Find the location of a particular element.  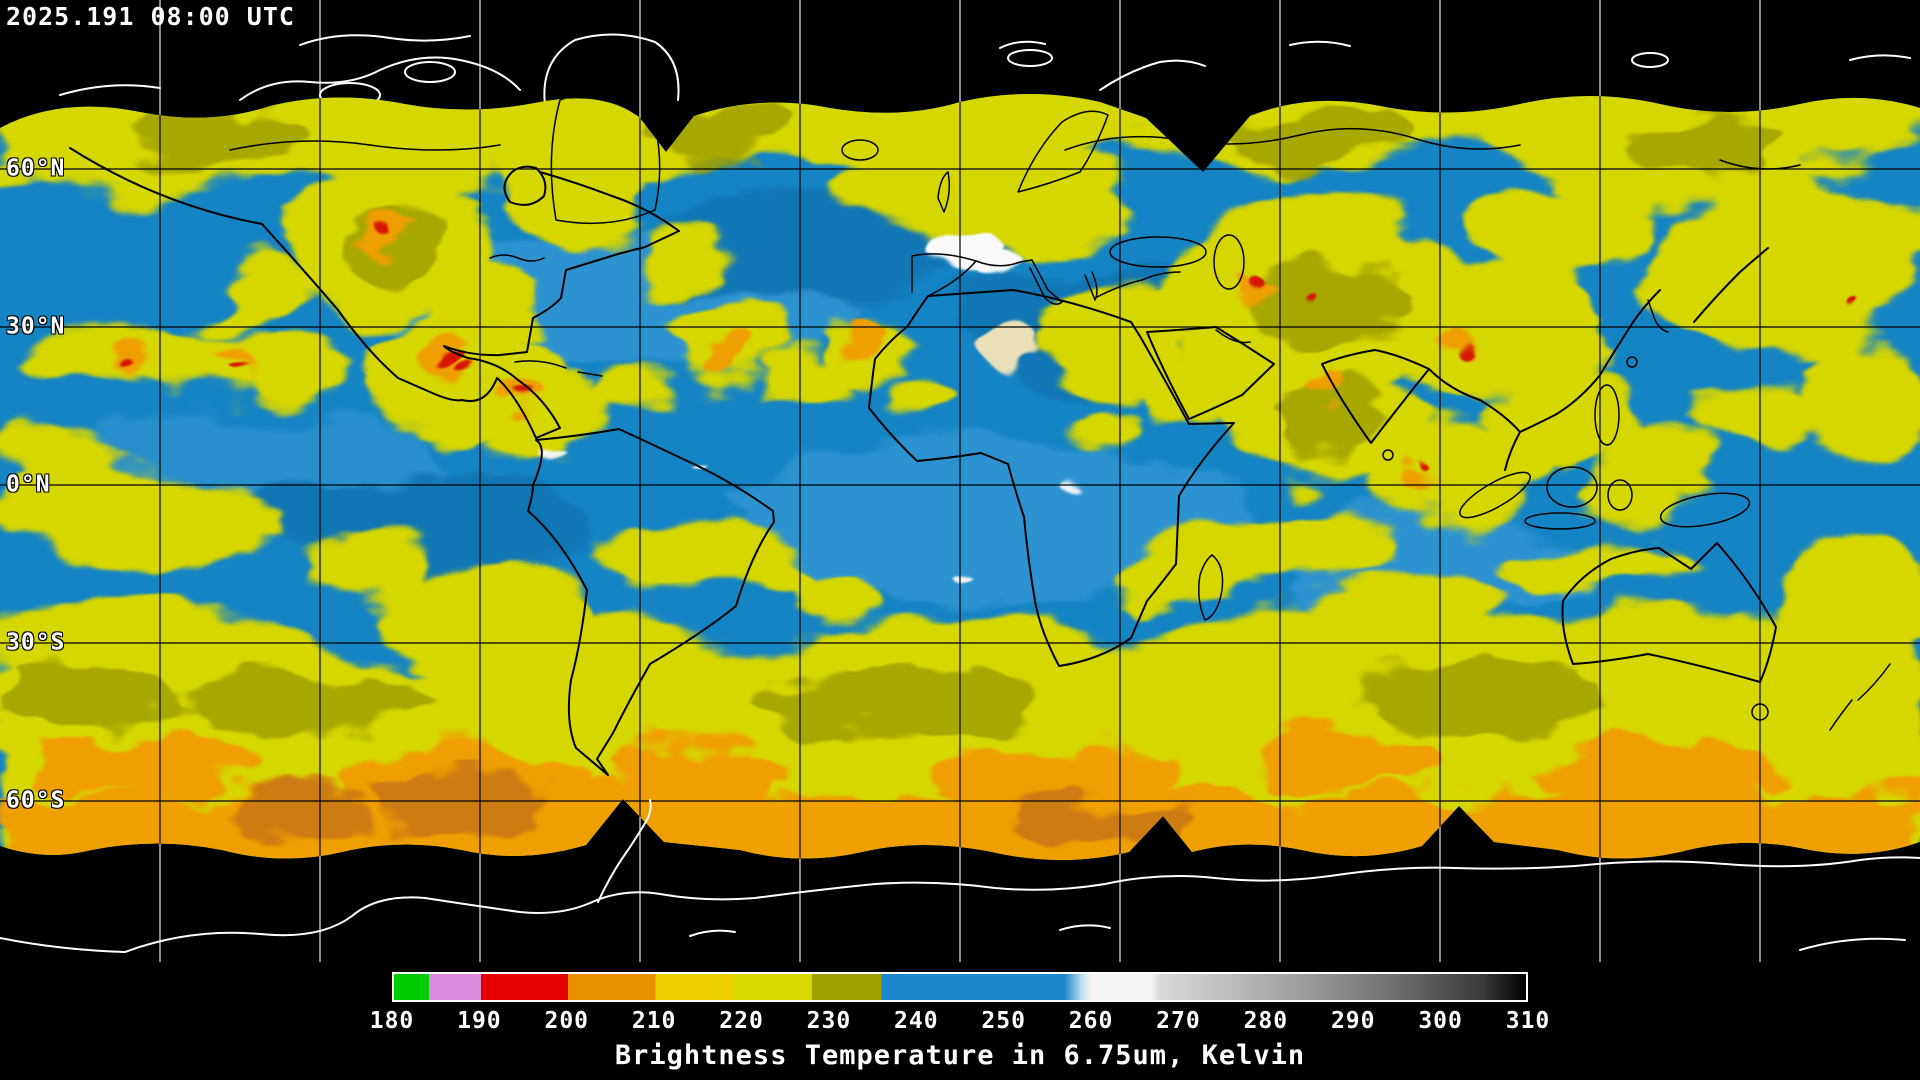

antarctic-coastline is located at coordinates (960, 876).